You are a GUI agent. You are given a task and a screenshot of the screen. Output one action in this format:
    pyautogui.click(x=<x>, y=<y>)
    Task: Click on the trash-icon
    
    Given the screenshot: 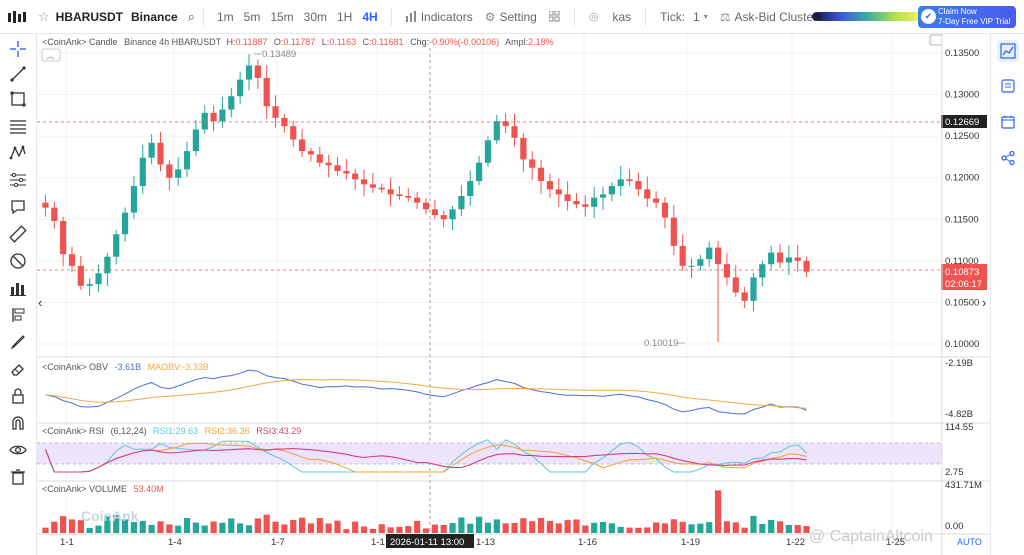 What is the action you would take?
    pyautogui.click(x=18, y=477)
    